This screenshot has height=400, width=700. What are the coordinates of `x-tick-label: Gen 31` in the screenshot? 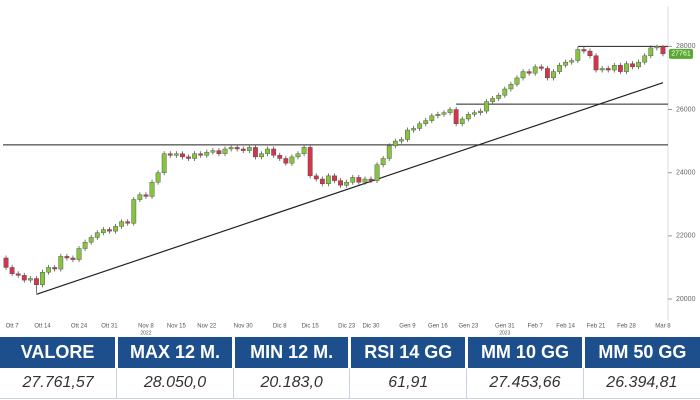 It's located at (505, 327).